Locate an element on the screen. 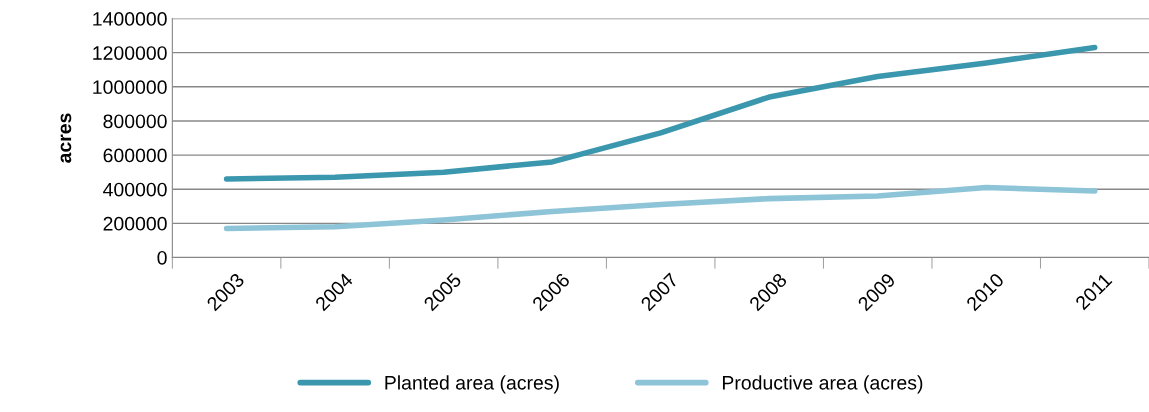 This screenshot has width=1149, height=412. legend-label: Productive area (acres) is located at coordinates (822, 384).